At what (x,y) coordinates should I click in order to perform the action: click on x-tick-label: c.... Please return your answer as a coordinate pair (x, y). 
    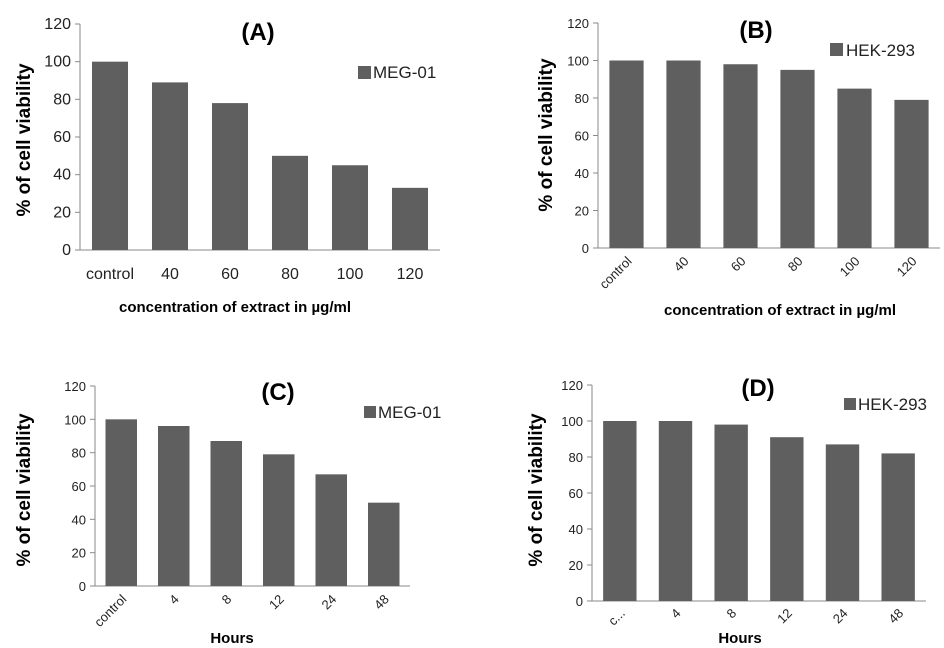
    Looking at the image, I should click on (616, 617).